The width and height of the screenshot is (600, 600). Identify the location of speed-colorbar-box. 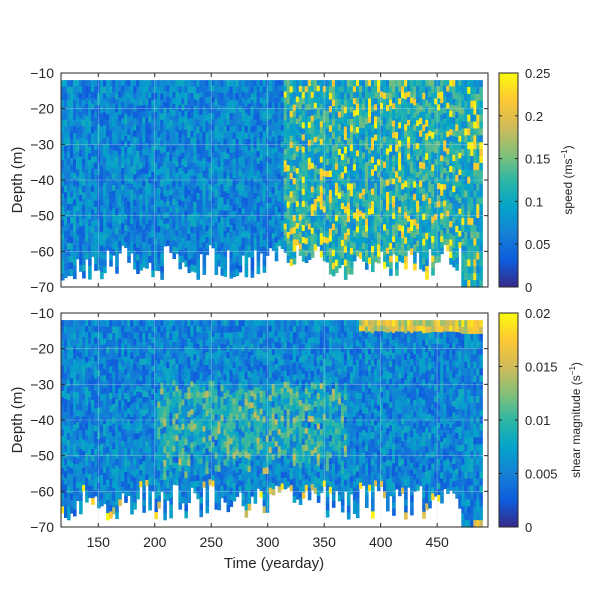
(508, 180).